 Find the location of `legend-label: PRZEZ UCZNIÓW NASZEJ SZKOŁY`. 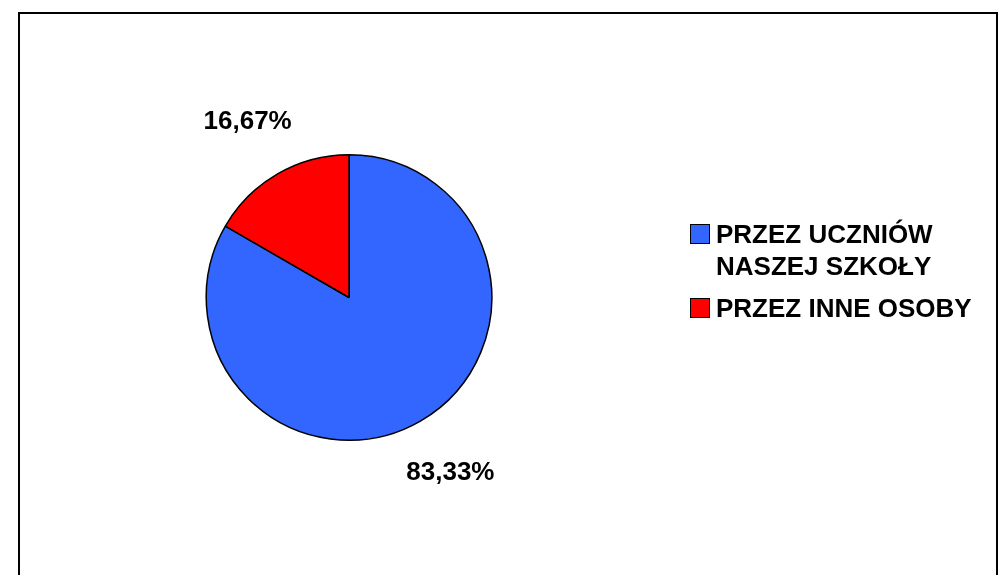

legend-label: PRZEZ UCZNIÓW NASZEJ SZKOŁY is located at coordinates (825, 250).